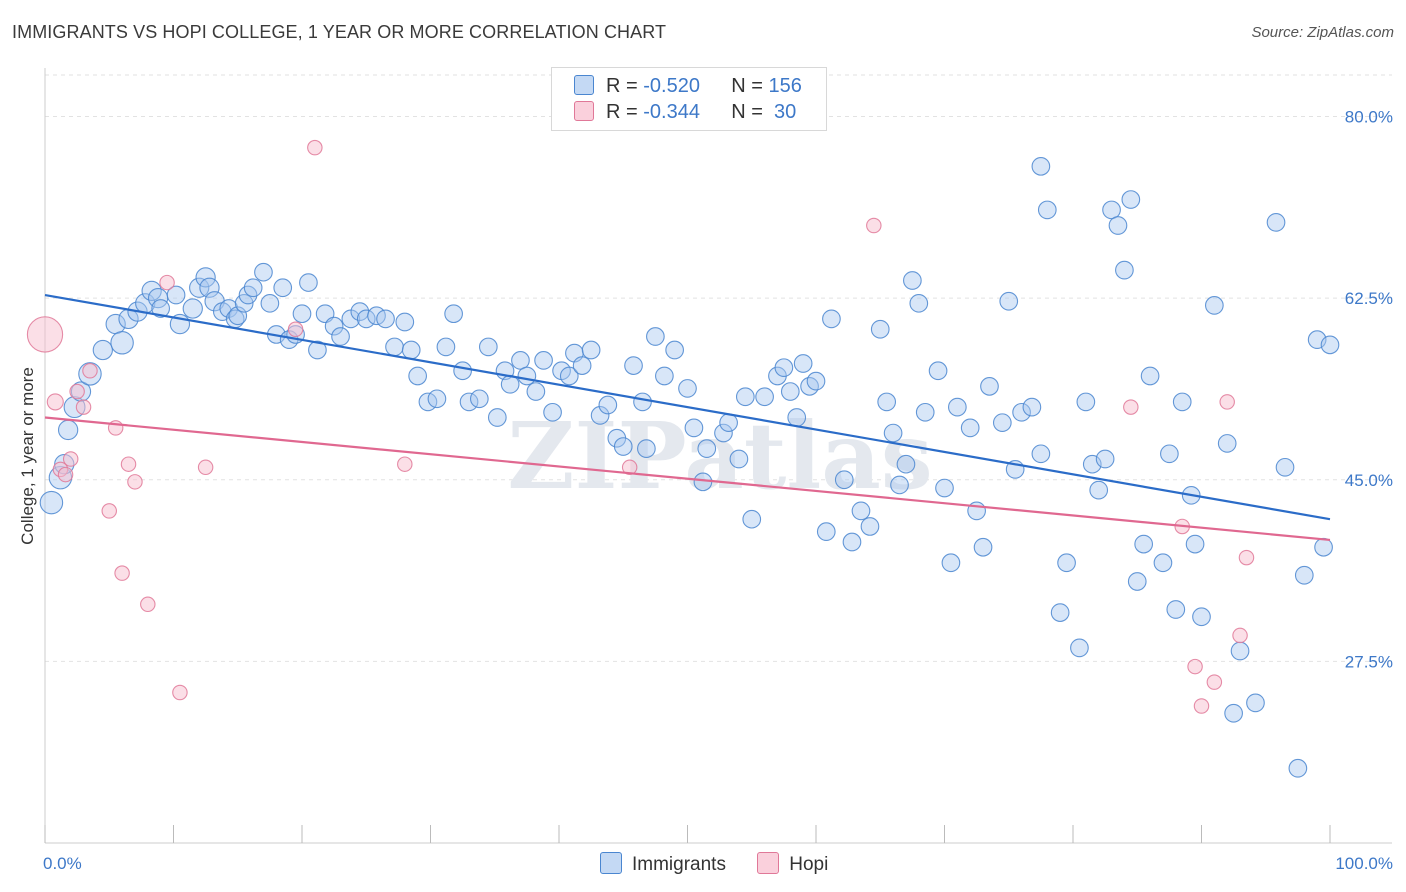 Image resolution: width=1406 pixels, height=892 pixels. I want to click on series-legend: Immigrants Hopi, so click(727, 864).